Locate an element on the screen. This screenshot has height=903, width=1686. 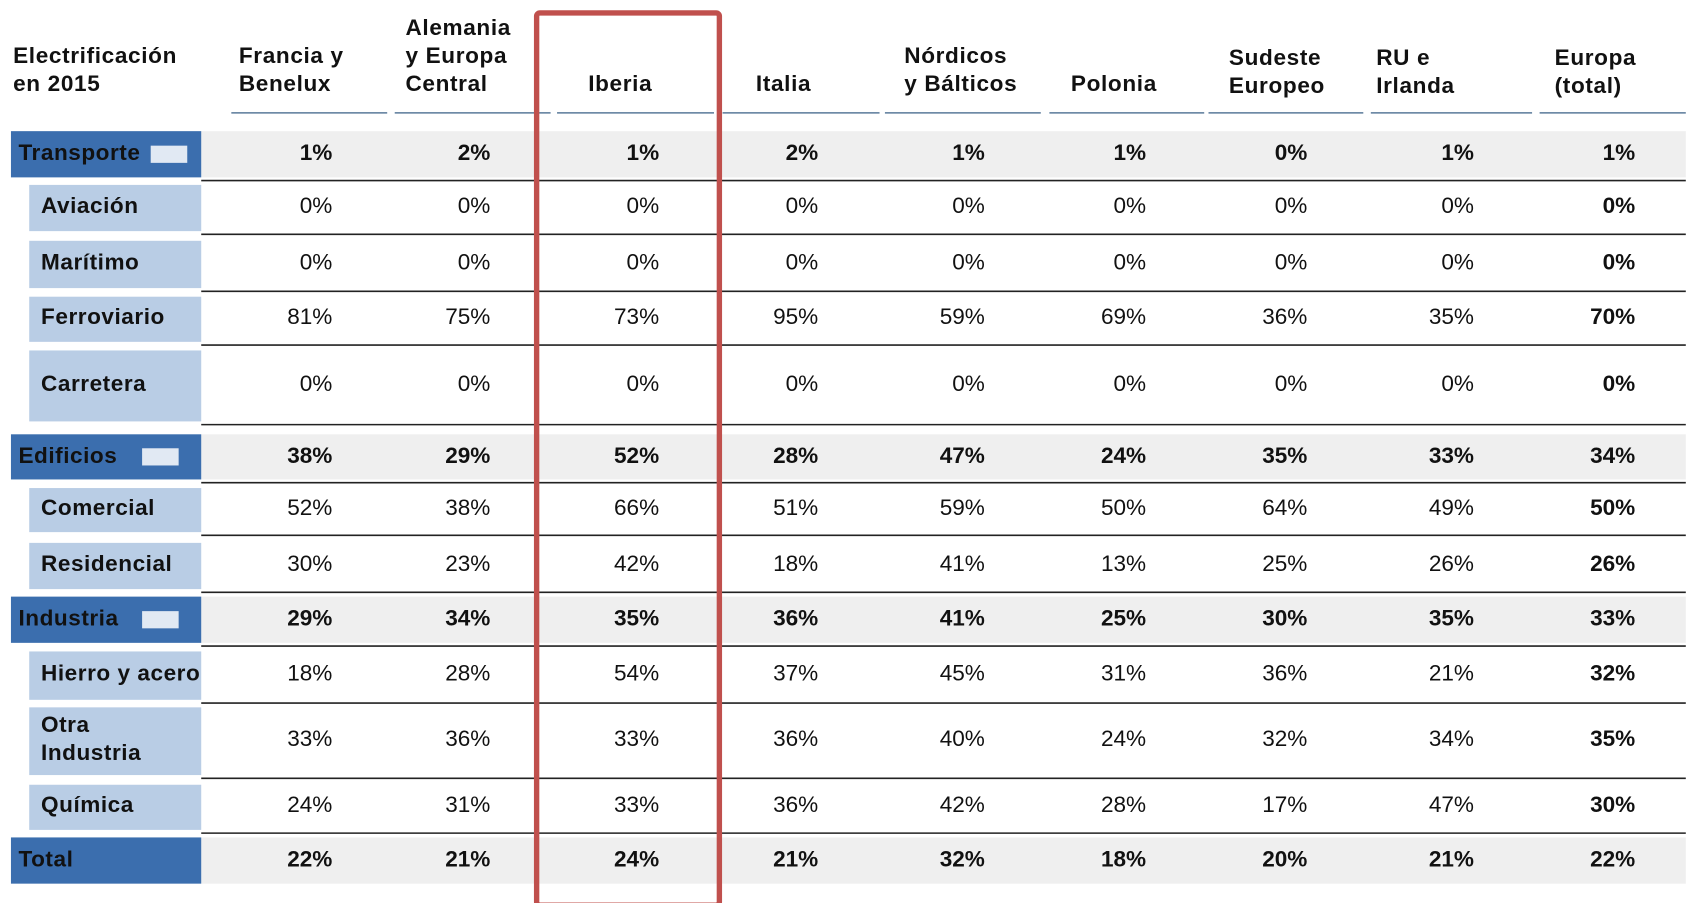
cell-value: 75% is located at coordinates (467, 316).